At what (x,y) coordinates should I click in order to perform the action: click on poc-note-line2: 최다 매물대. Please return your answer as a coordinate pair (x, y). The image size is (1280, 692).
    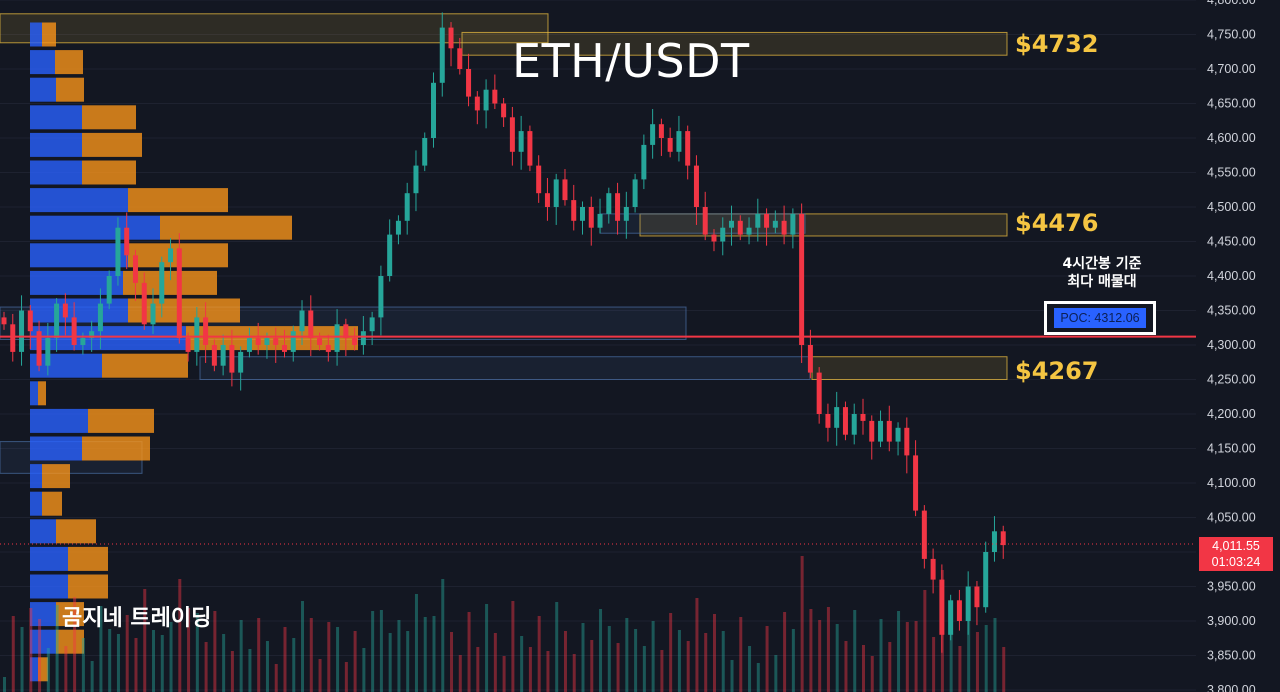
    Looking at the image, I should click on (1102, 282).